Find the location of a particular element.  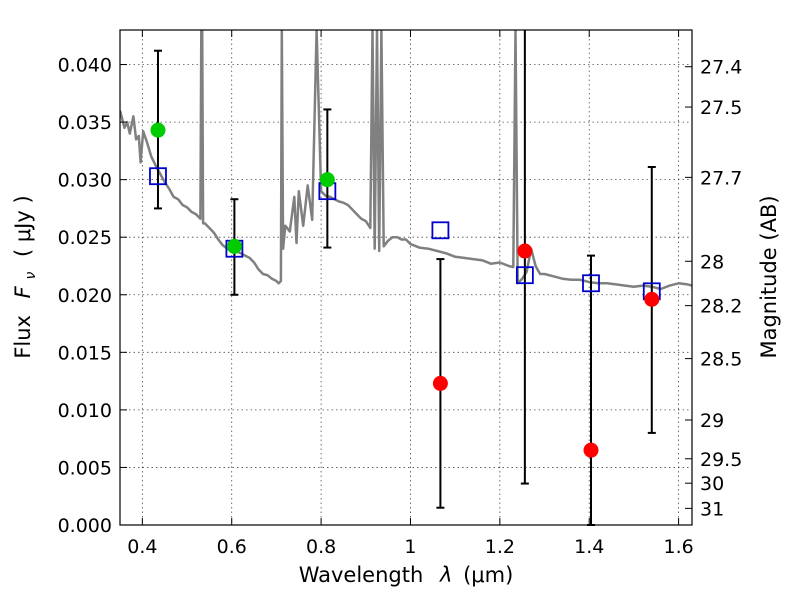

magnitude-tick-label: 29.5 is located at coordinates (721, 460).